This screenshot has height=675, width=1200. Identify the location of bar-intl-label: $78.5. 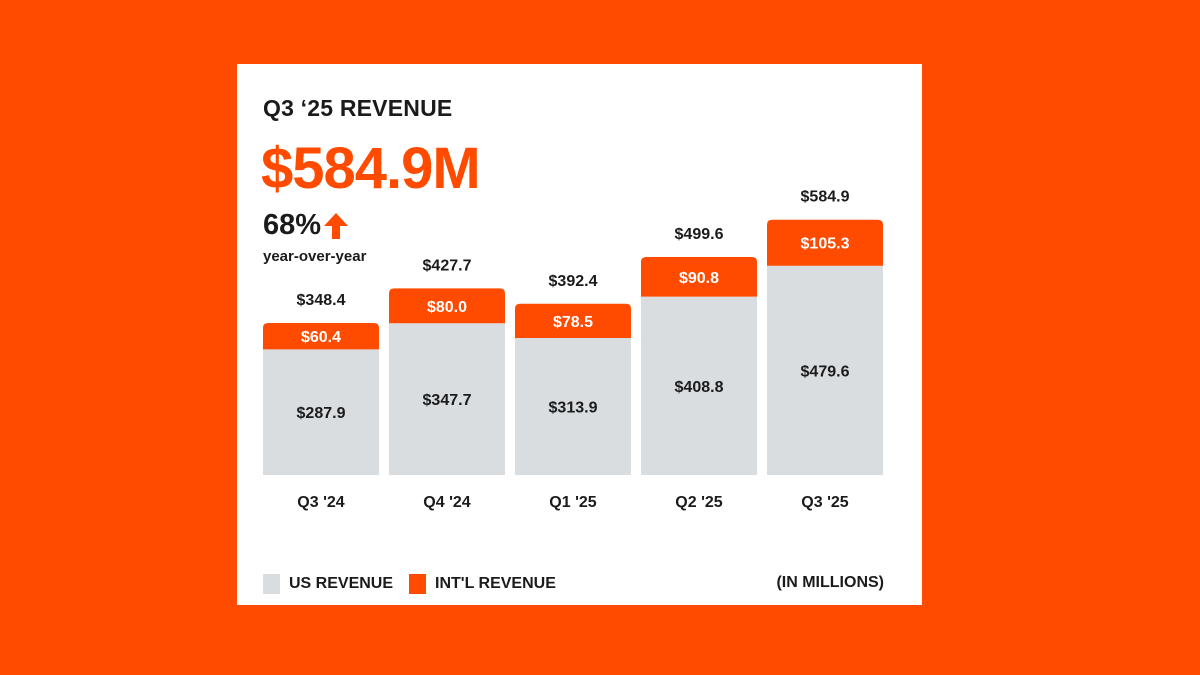
(573, 322).